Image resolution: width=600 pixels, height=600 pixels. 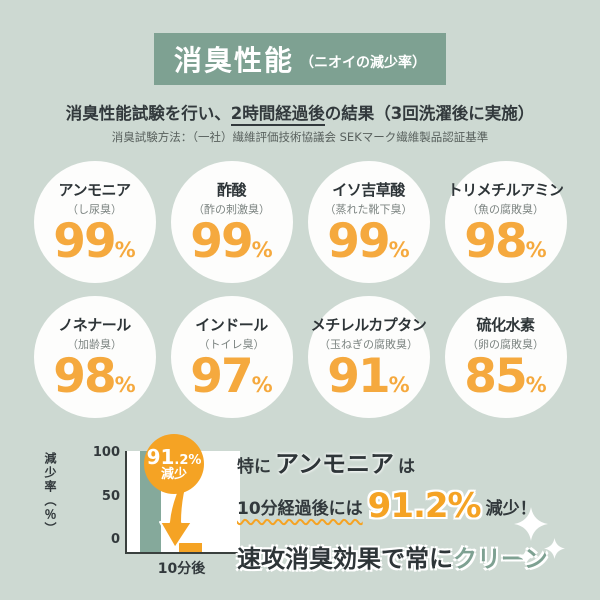 I want to click on odor-name: インドール, so click(x=231, y=325).